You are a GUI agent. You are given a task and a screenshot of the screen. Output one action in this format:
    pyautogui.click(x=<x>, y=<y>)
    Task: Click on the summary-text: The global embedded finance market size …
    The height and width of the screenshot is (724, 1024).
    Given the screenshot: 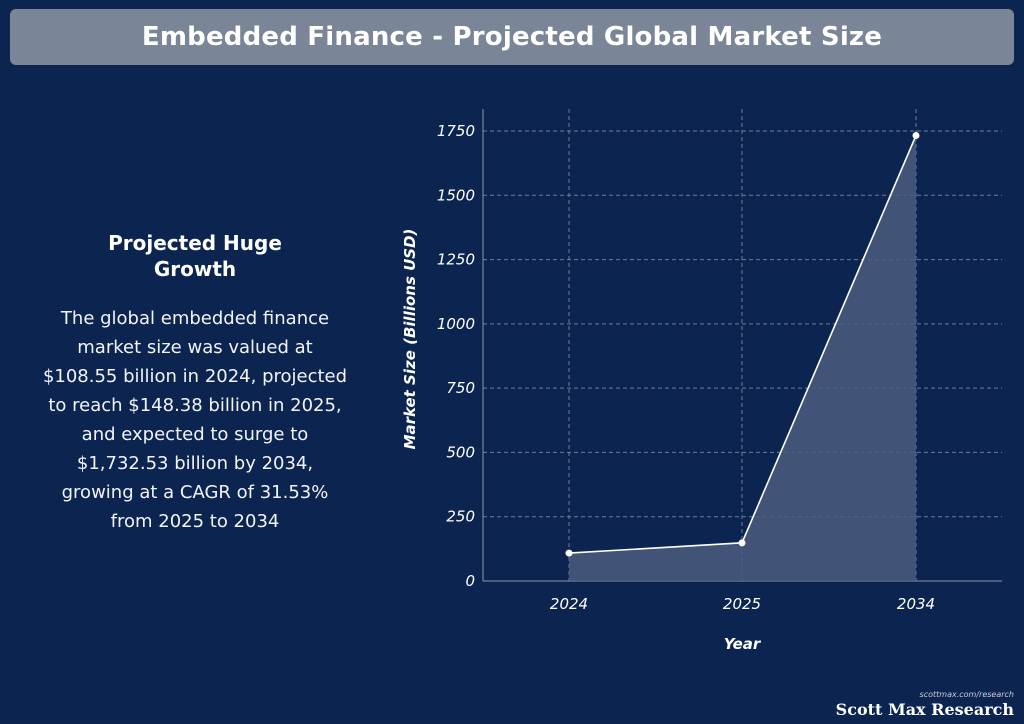 What is the action you would take?
    pyautogui.click(x=195, y=420)
    